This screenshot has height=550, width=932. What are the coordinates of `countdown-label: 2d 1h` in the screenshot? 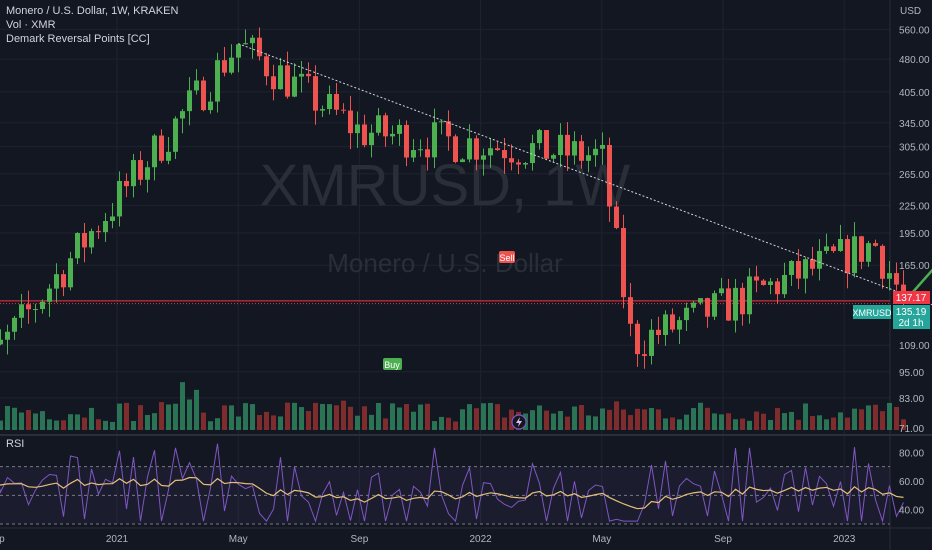 It's located at (910, 323).